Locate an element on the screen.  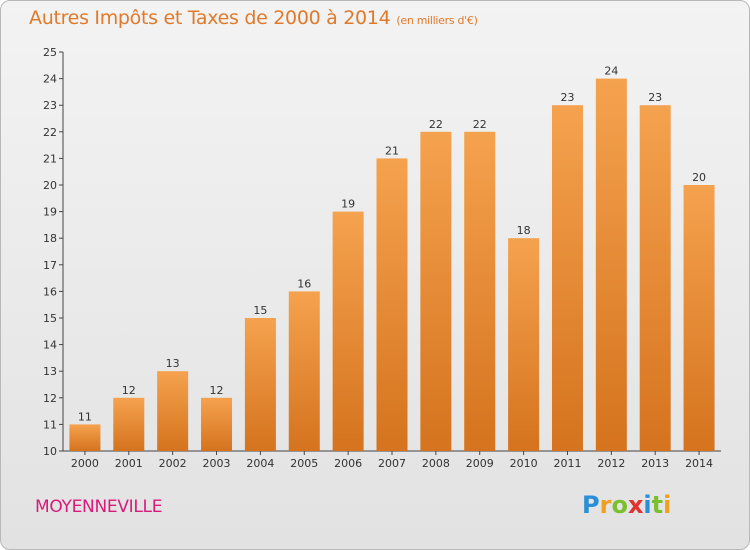
bar-value-label: 15 is located at coordinates (260, 310).